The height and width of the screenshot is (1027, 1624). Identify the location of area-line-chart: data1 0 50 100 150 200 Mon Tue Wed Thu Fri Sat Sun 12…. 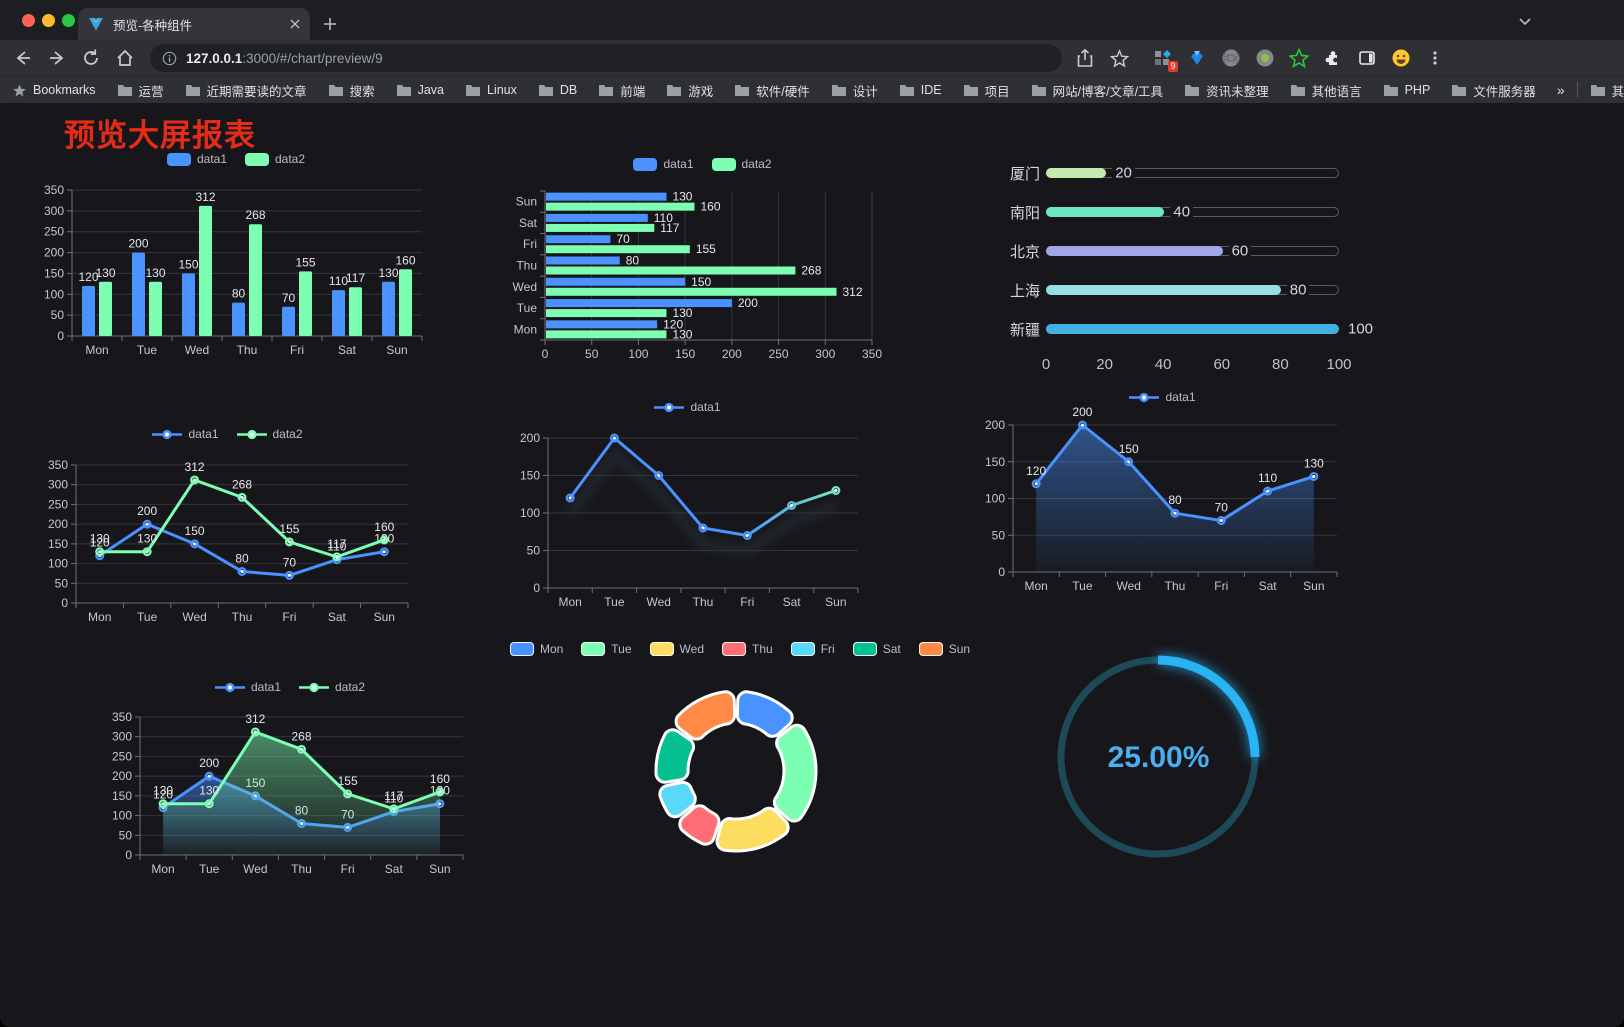
(1162, 495).